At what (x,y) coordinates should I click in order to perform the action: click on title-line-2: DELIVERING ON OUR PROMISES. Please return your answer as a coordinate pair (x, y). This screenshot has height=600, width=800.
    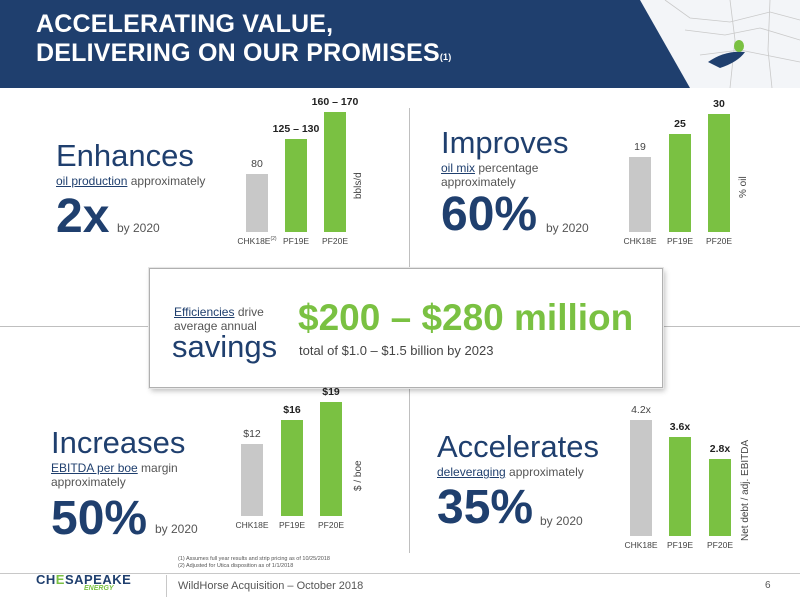
    Looking at the image, I should click on (238, 53).